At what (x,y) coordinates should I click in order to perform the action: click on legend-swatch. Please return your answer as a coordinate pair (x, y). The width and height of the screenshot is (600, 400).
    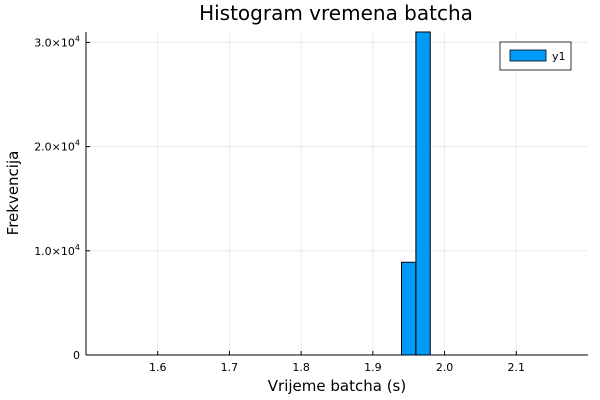
    Looking at the image, I should click on (528, 55).